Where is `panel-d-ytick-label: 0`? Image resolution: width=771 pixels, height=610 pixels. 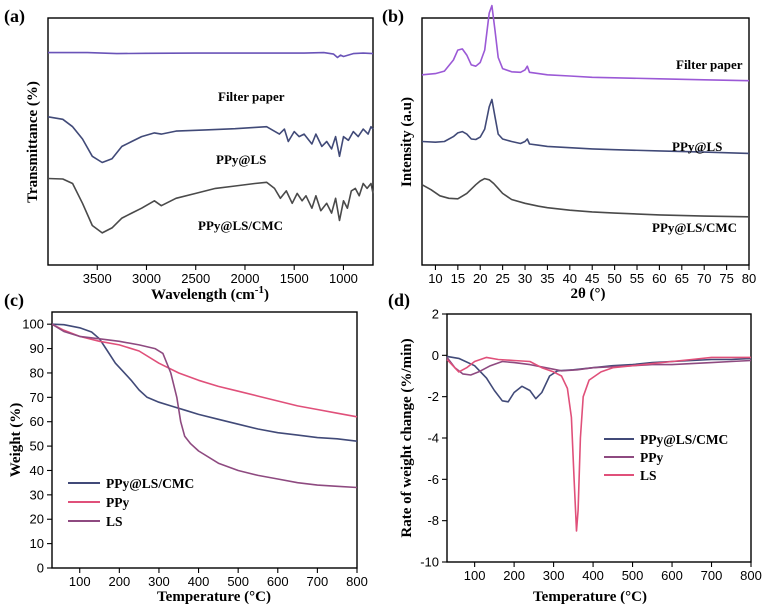 panel-d-ytick-label: 0 is located at coordinates (435, 355).